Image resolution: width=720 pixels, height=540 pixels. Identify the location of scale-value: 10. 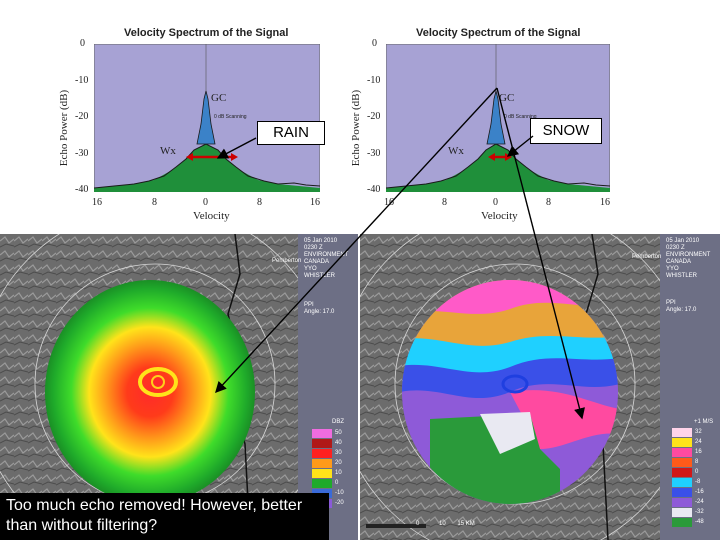
(442, 524).